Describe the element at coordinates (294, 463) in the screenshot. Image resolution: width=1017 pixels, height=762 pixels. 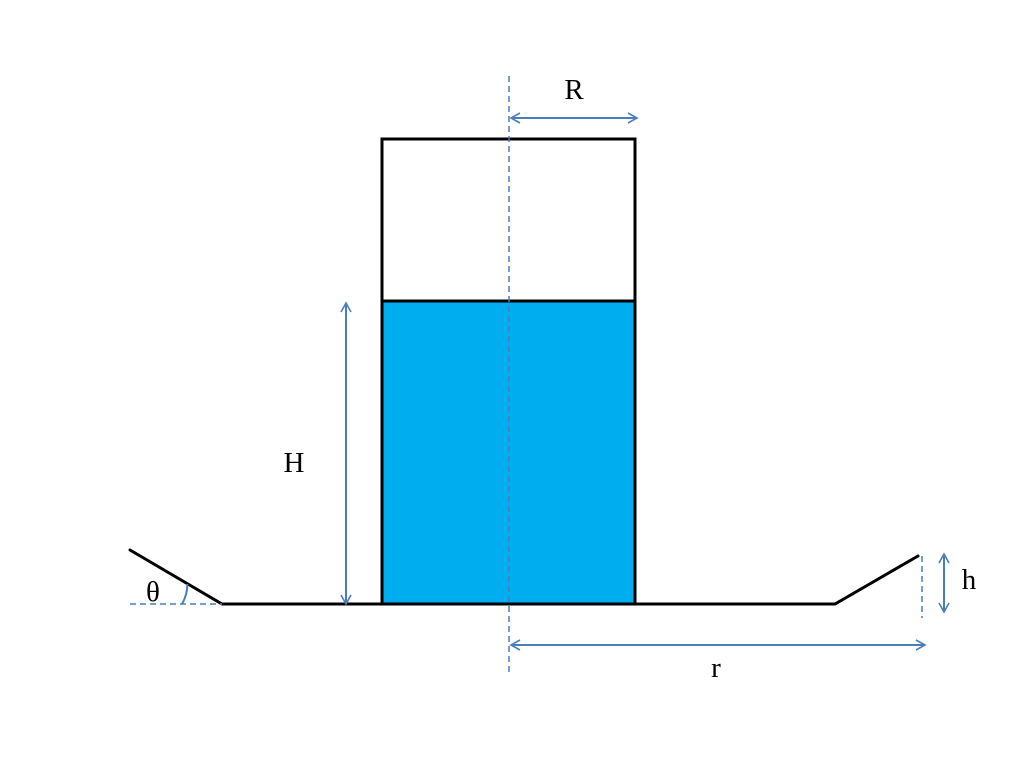
I see `label-water-height: H` at that location.